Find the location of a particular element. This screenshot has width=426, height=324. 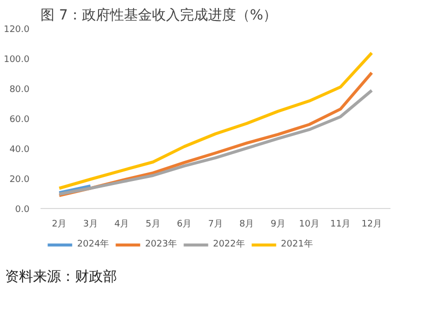

x-tick-label: 11月 is located at coordinates (340, 225).